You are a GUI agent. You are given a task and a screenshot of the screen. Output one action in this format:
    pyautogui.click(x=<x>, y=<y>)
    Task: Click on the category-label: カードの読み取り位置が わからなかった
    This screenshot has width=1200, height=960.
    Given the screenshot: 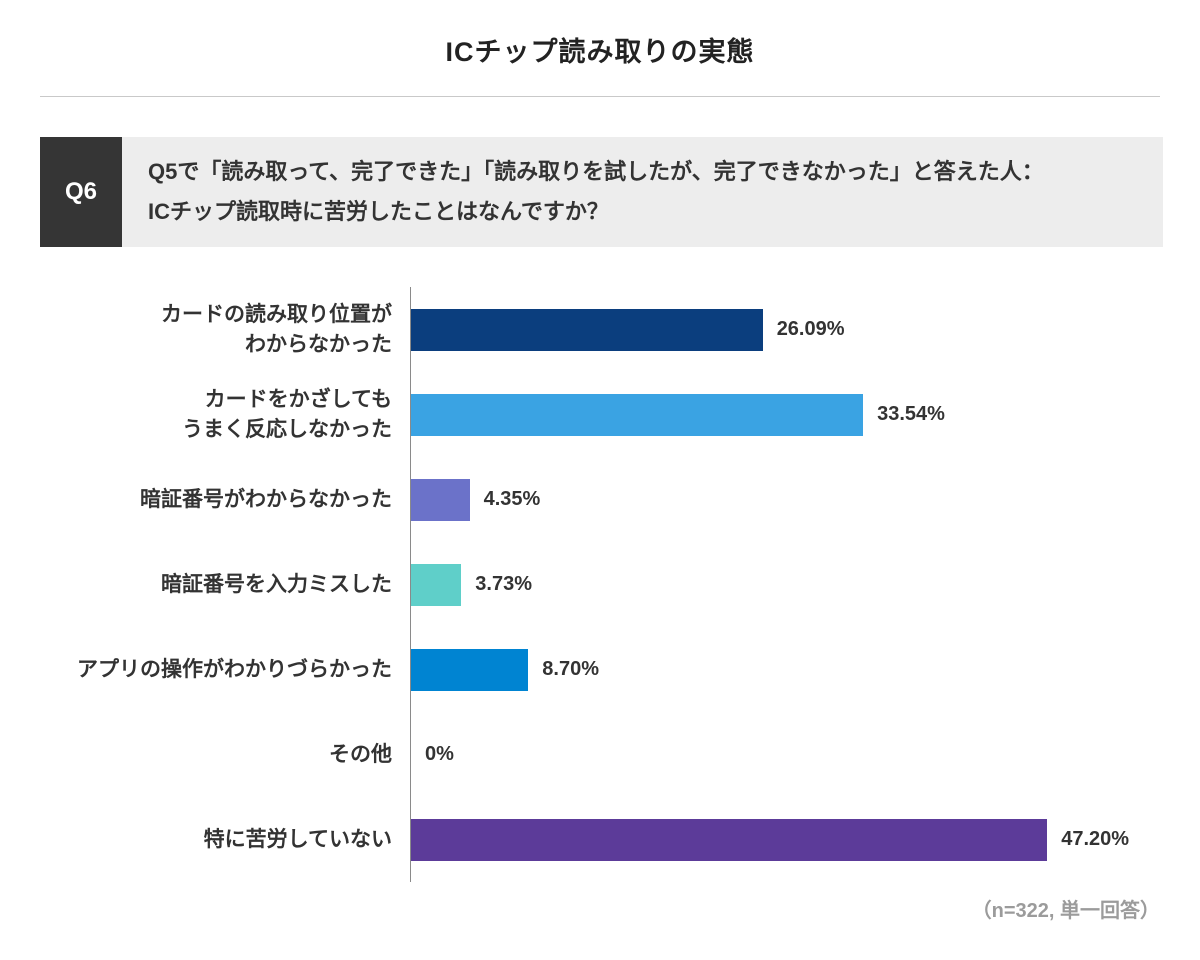 What is the action you would take?
    pyautogui.click(x=276, y=329)
    